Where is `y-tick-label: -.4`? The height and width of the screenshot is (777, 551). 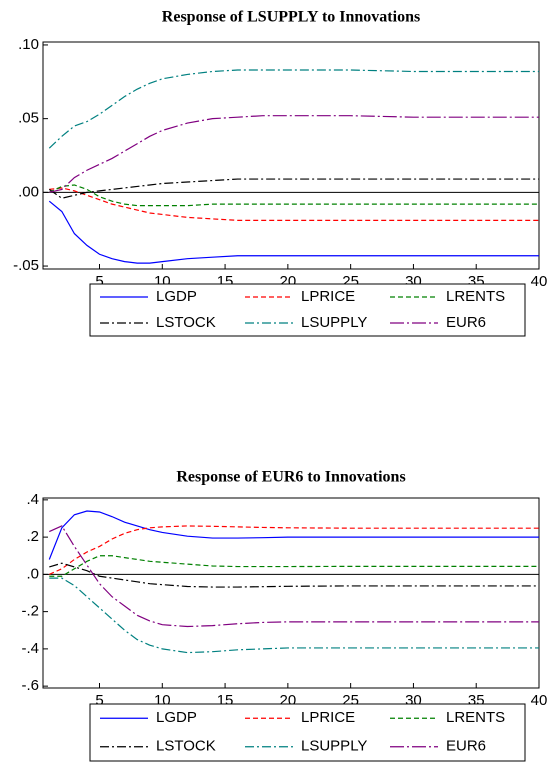 y-tick-label: -.4 is located at coordinates (30, 648).